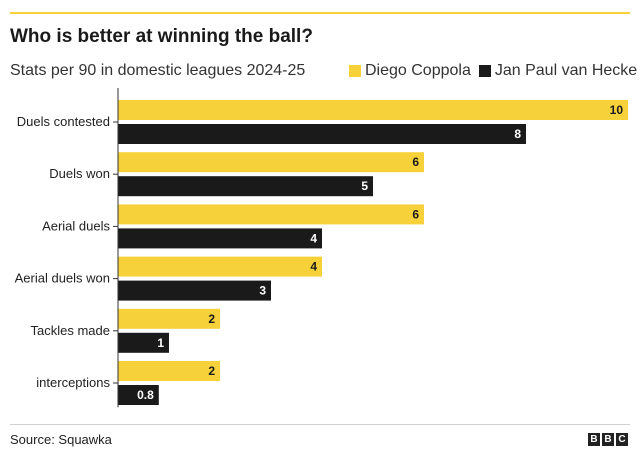 This screenshot has height=464, width=640. What do you see at coordinates (76, 225) in the screenshot?
I see `category-label: Aerial duels` at bounding box center [76, 225].